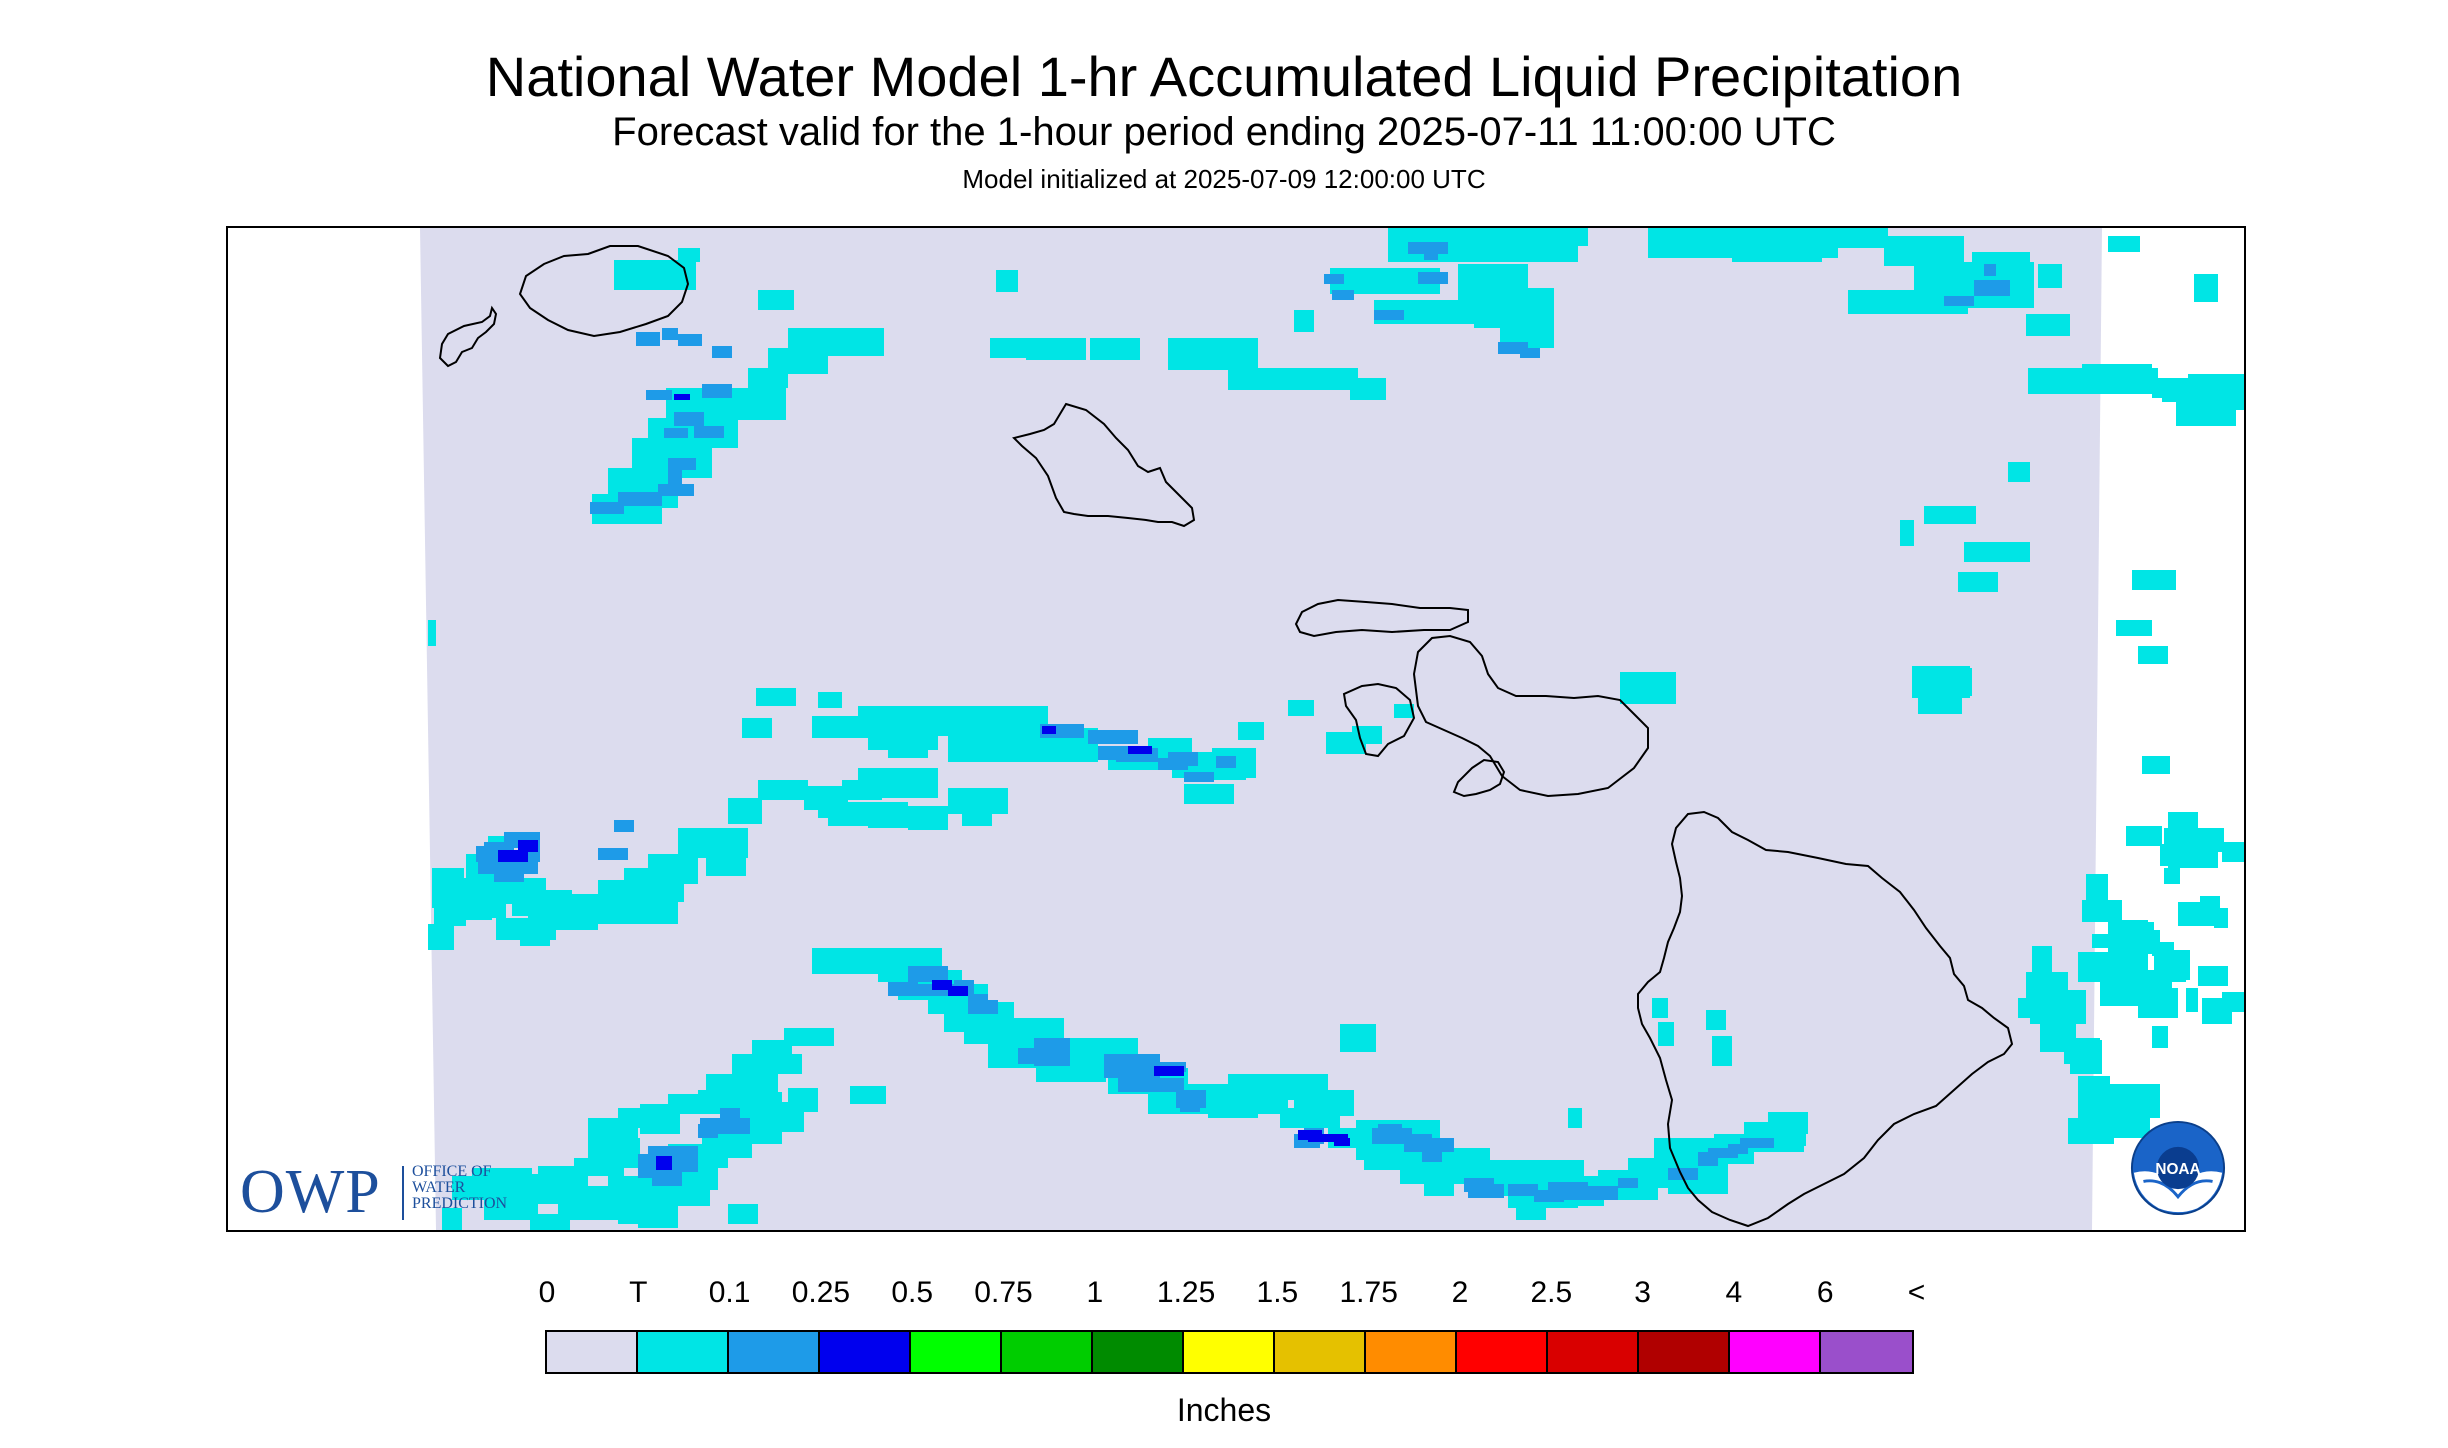  Describe the element at coordinates (1186, 1292) in the screenshot. I see `legend-label: 1.25` at that location.